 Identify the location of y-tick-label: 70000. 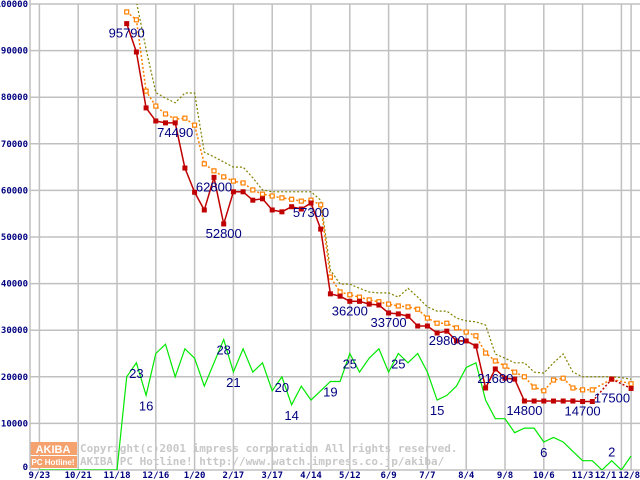
(14, 145).